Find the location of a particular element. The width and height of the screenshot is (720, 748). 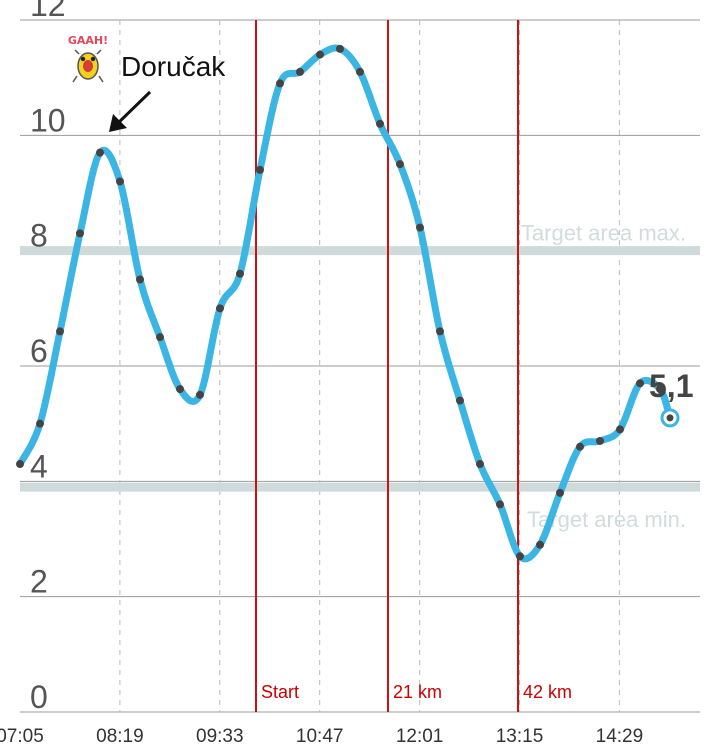

gaah-icon: GAAH! is located at coordinates (88, 58).